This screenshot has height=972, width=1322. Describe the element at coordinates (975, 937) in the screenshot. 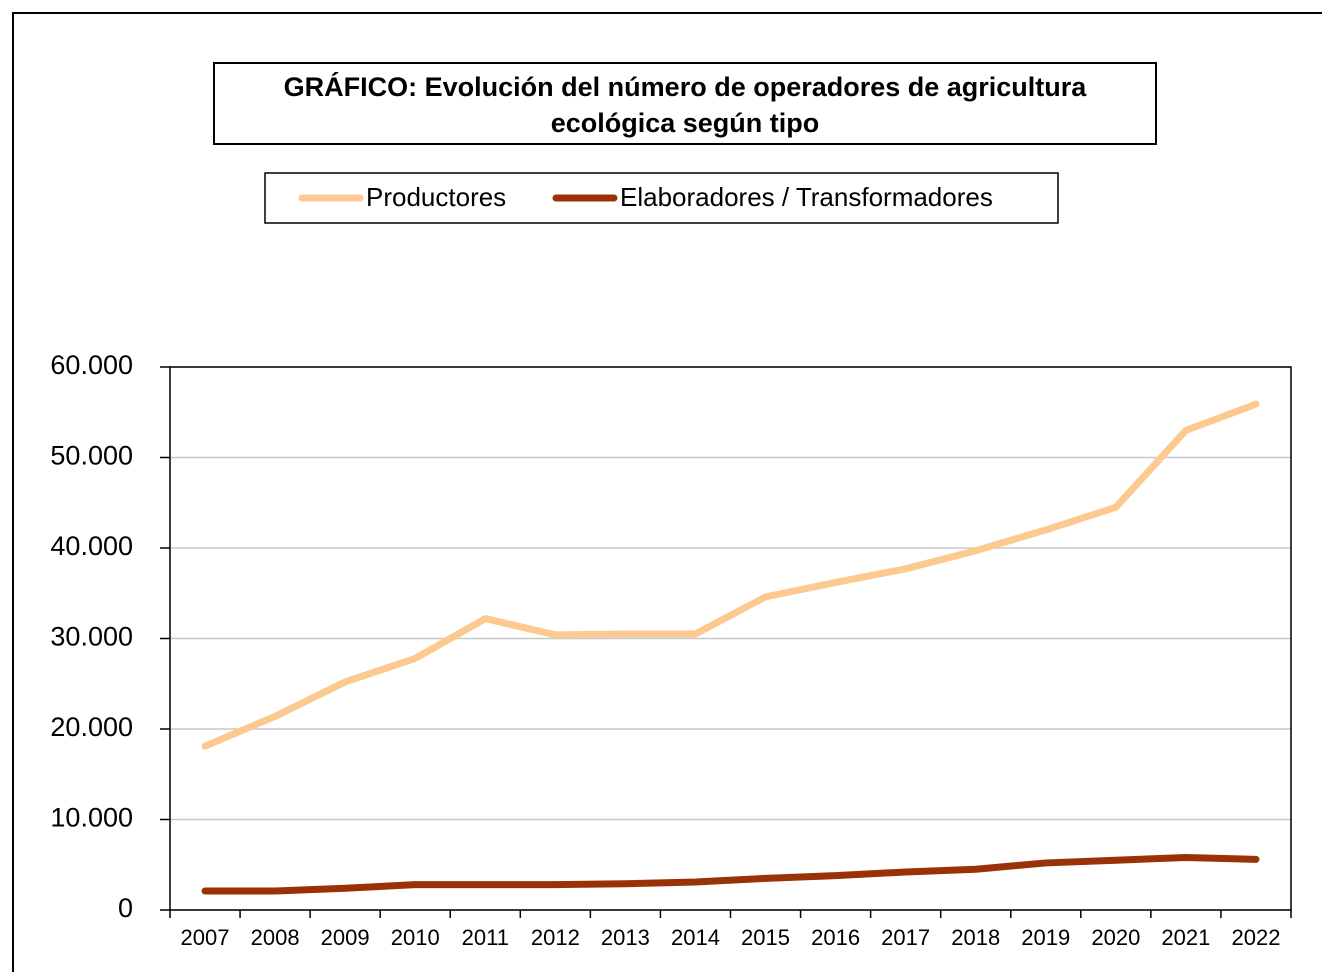

I see `x-tick-label: 2018` at that location.